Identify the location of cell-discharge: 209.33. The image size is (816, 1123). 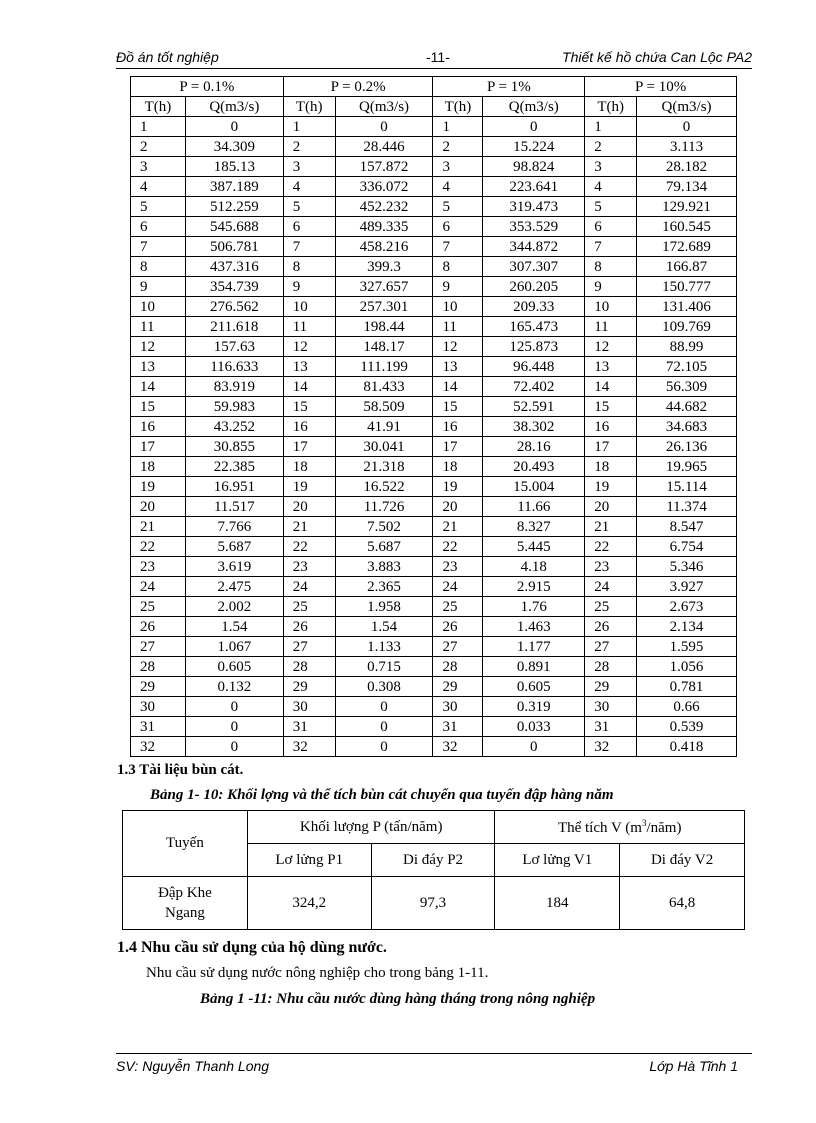
(534, 306).